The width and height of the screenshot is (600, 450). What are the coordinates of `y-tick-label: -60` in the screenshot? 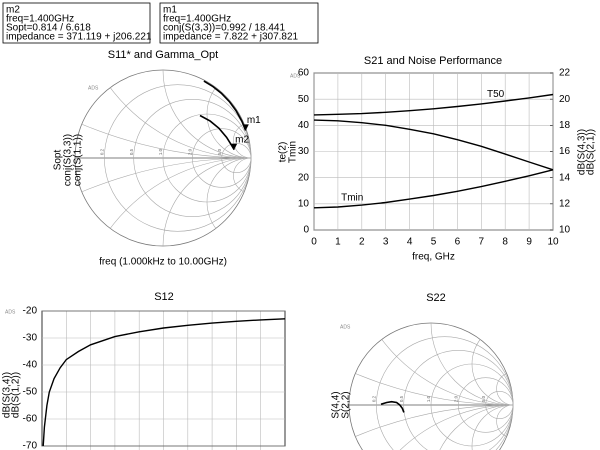 It's located at (30, 419).